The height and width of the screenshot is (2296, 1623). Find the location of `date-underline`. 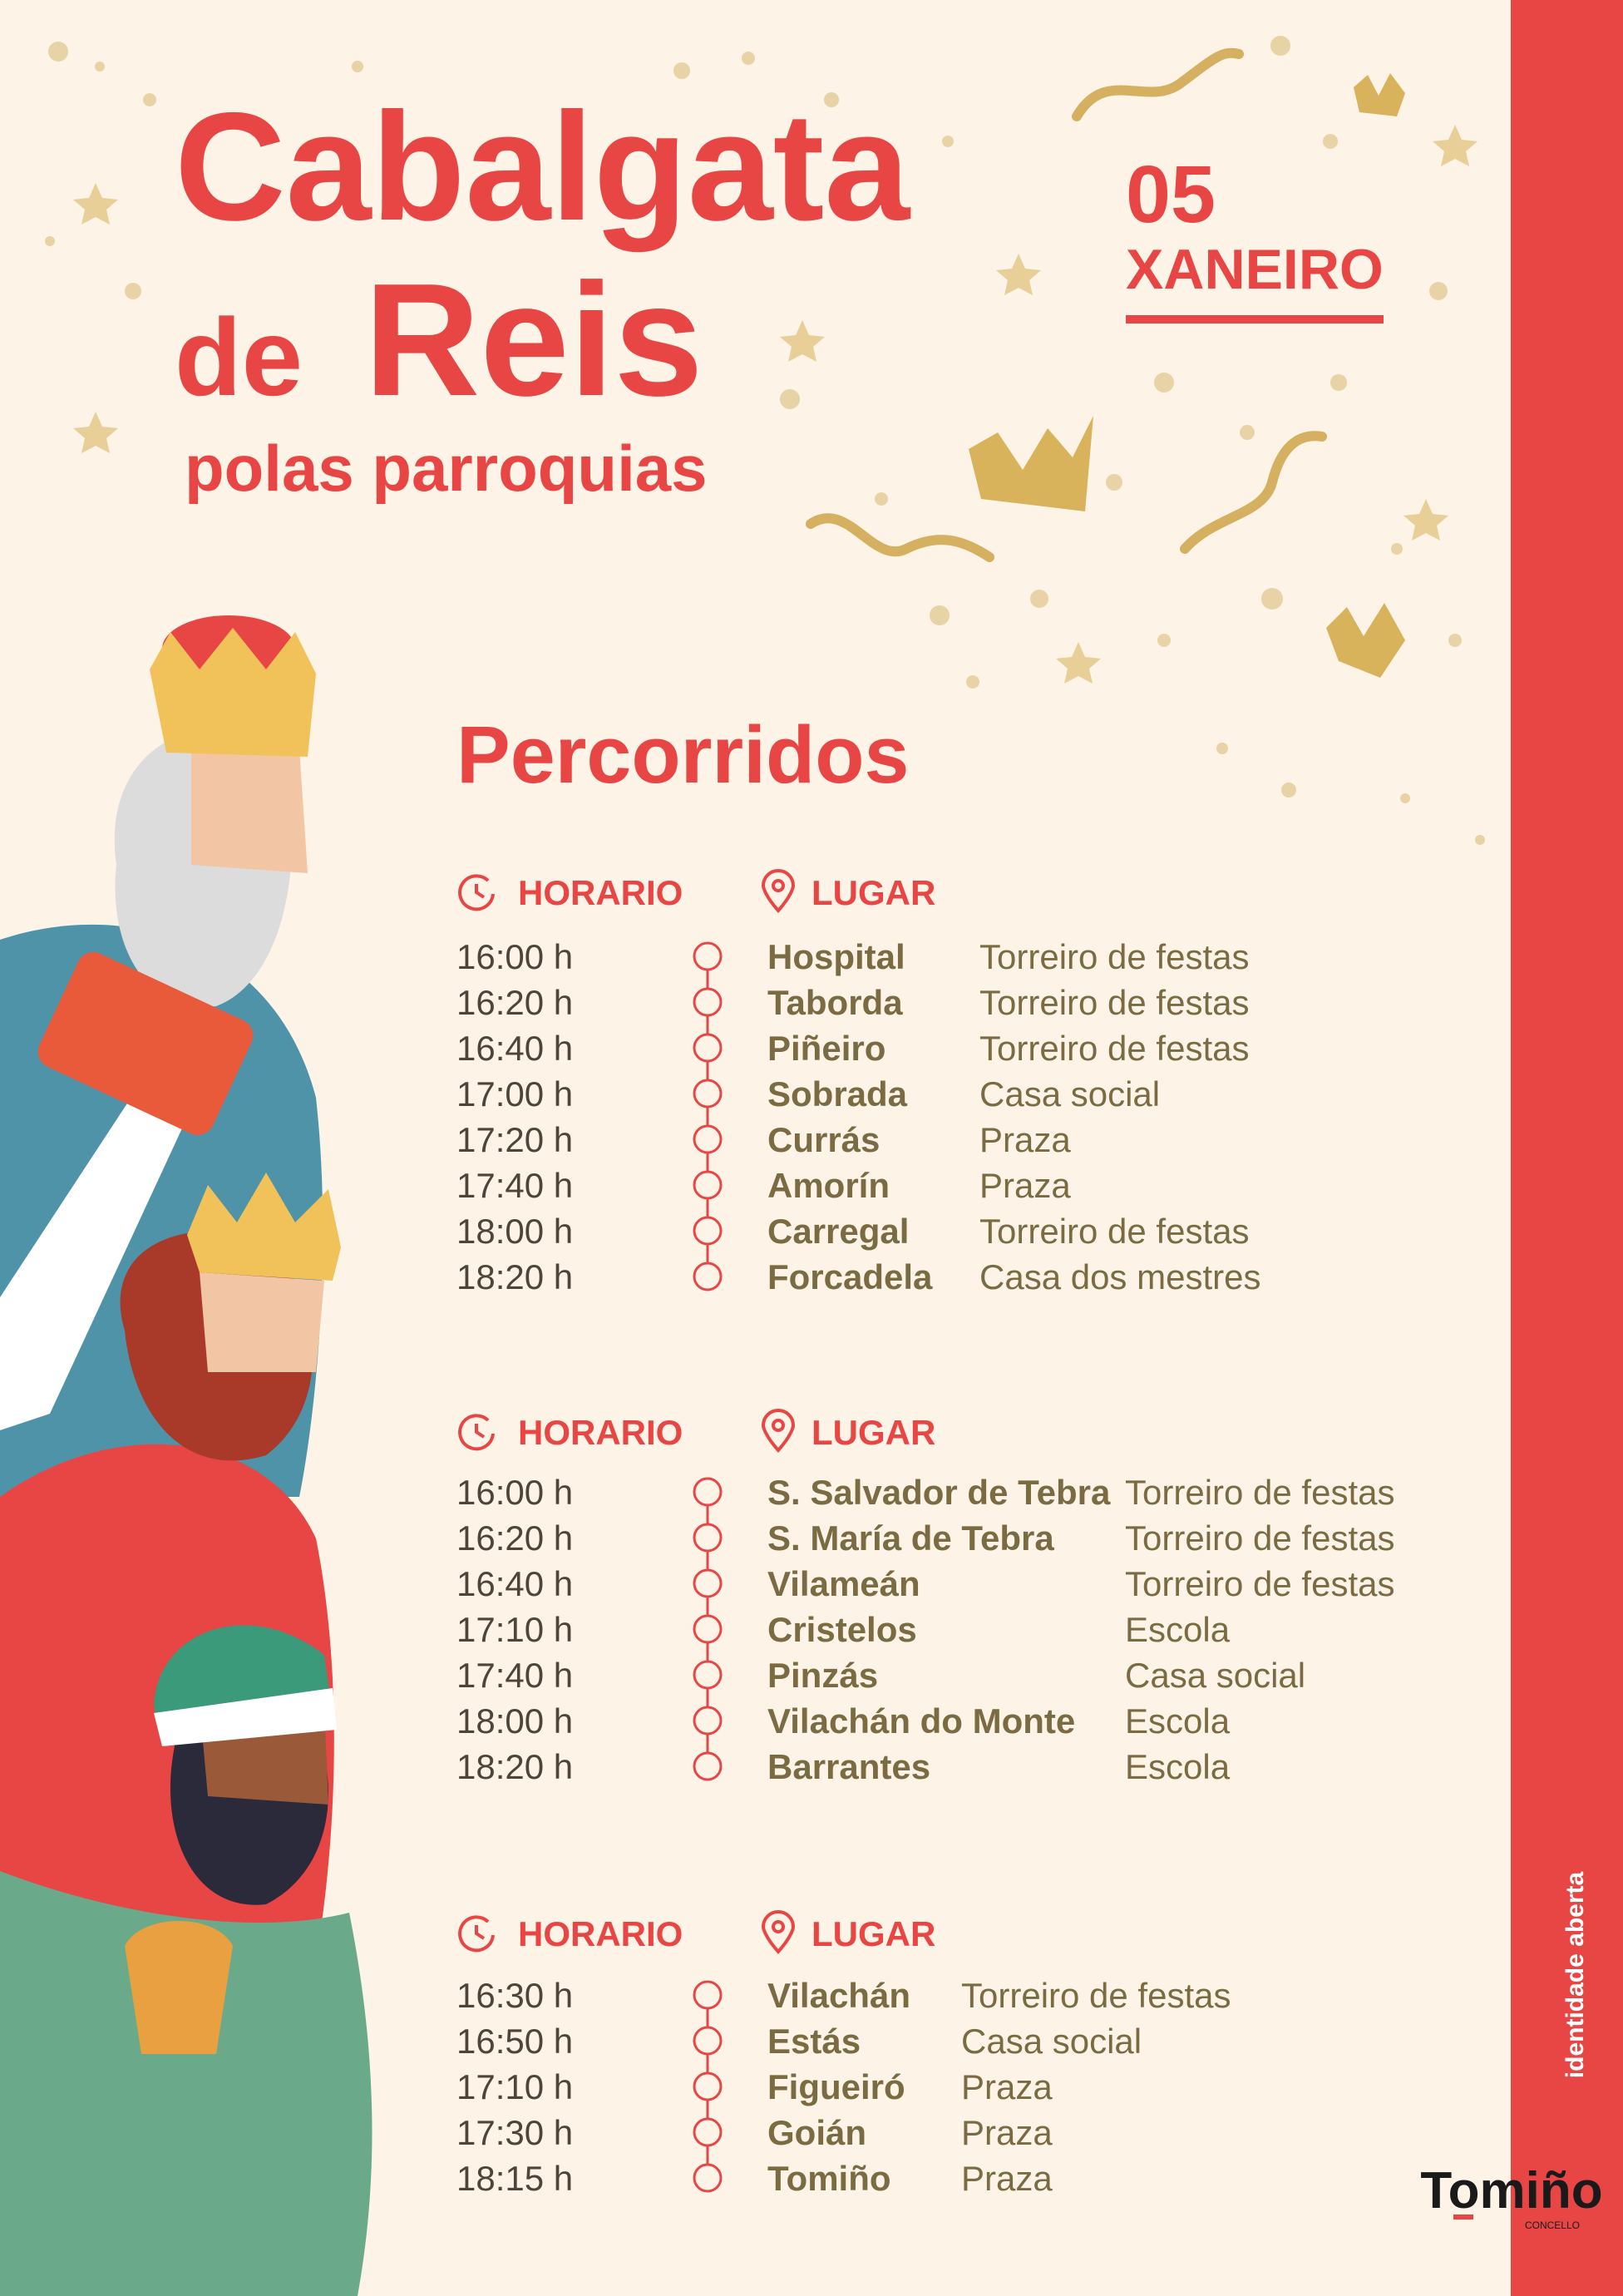

date-underline is located at coordinates (1255, 319).